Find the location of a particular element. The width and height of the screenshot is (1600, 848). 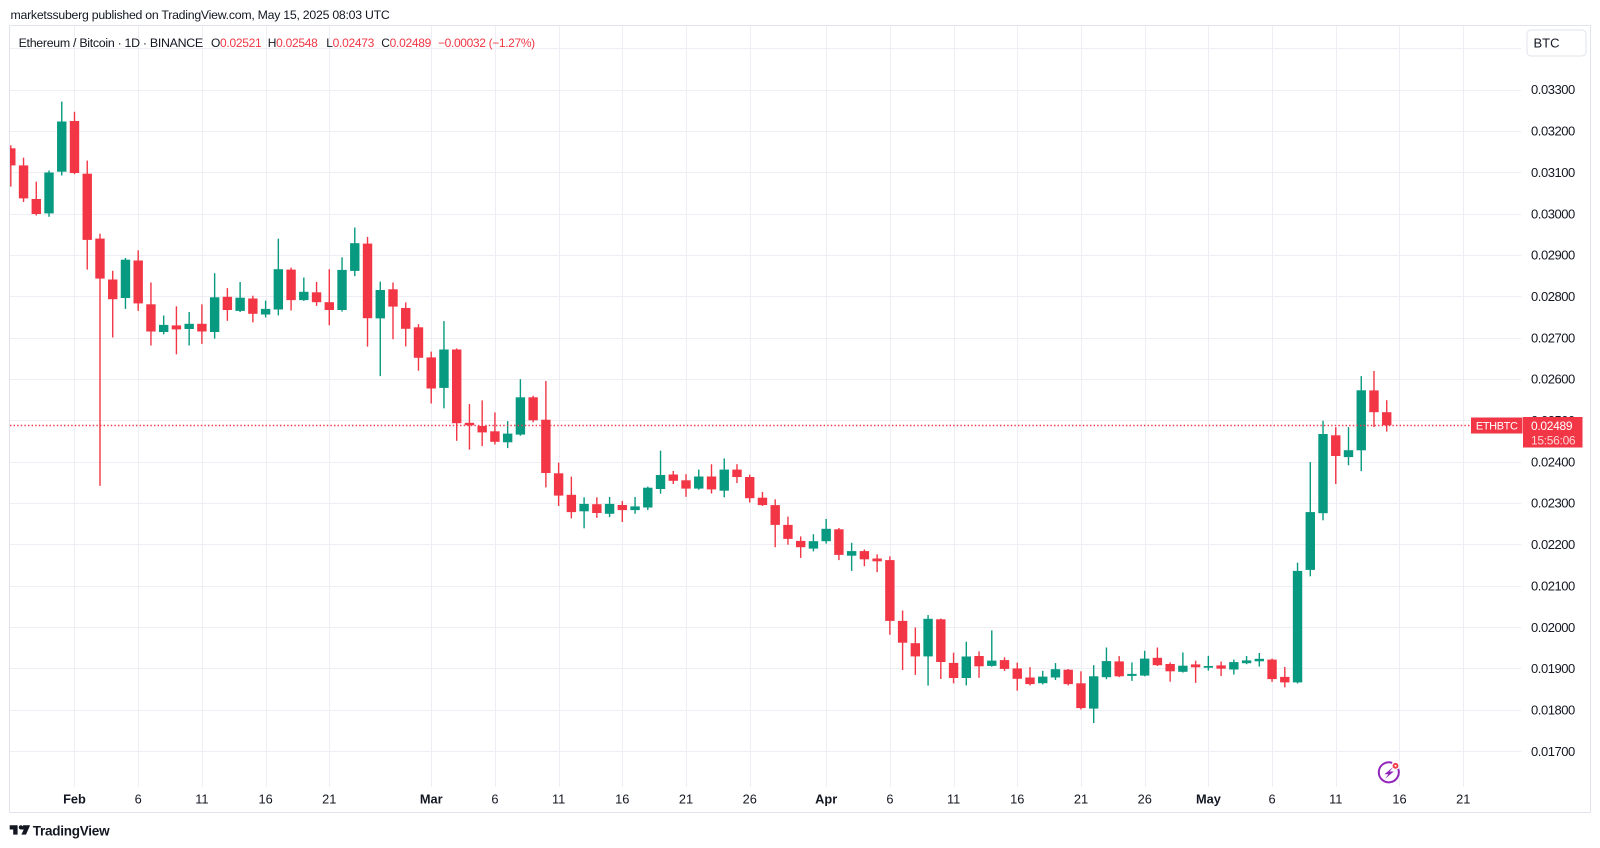

svg-text: 0.03200 is located at coordinates (1553, 131).